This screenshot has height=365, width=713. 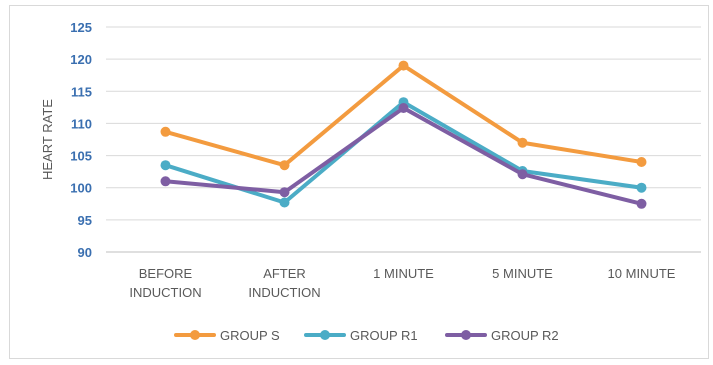 What do you see at coordinates (250, 335) in the screenshot?
I see `legend-label: GROUP S` at bounding box center [250, 335].